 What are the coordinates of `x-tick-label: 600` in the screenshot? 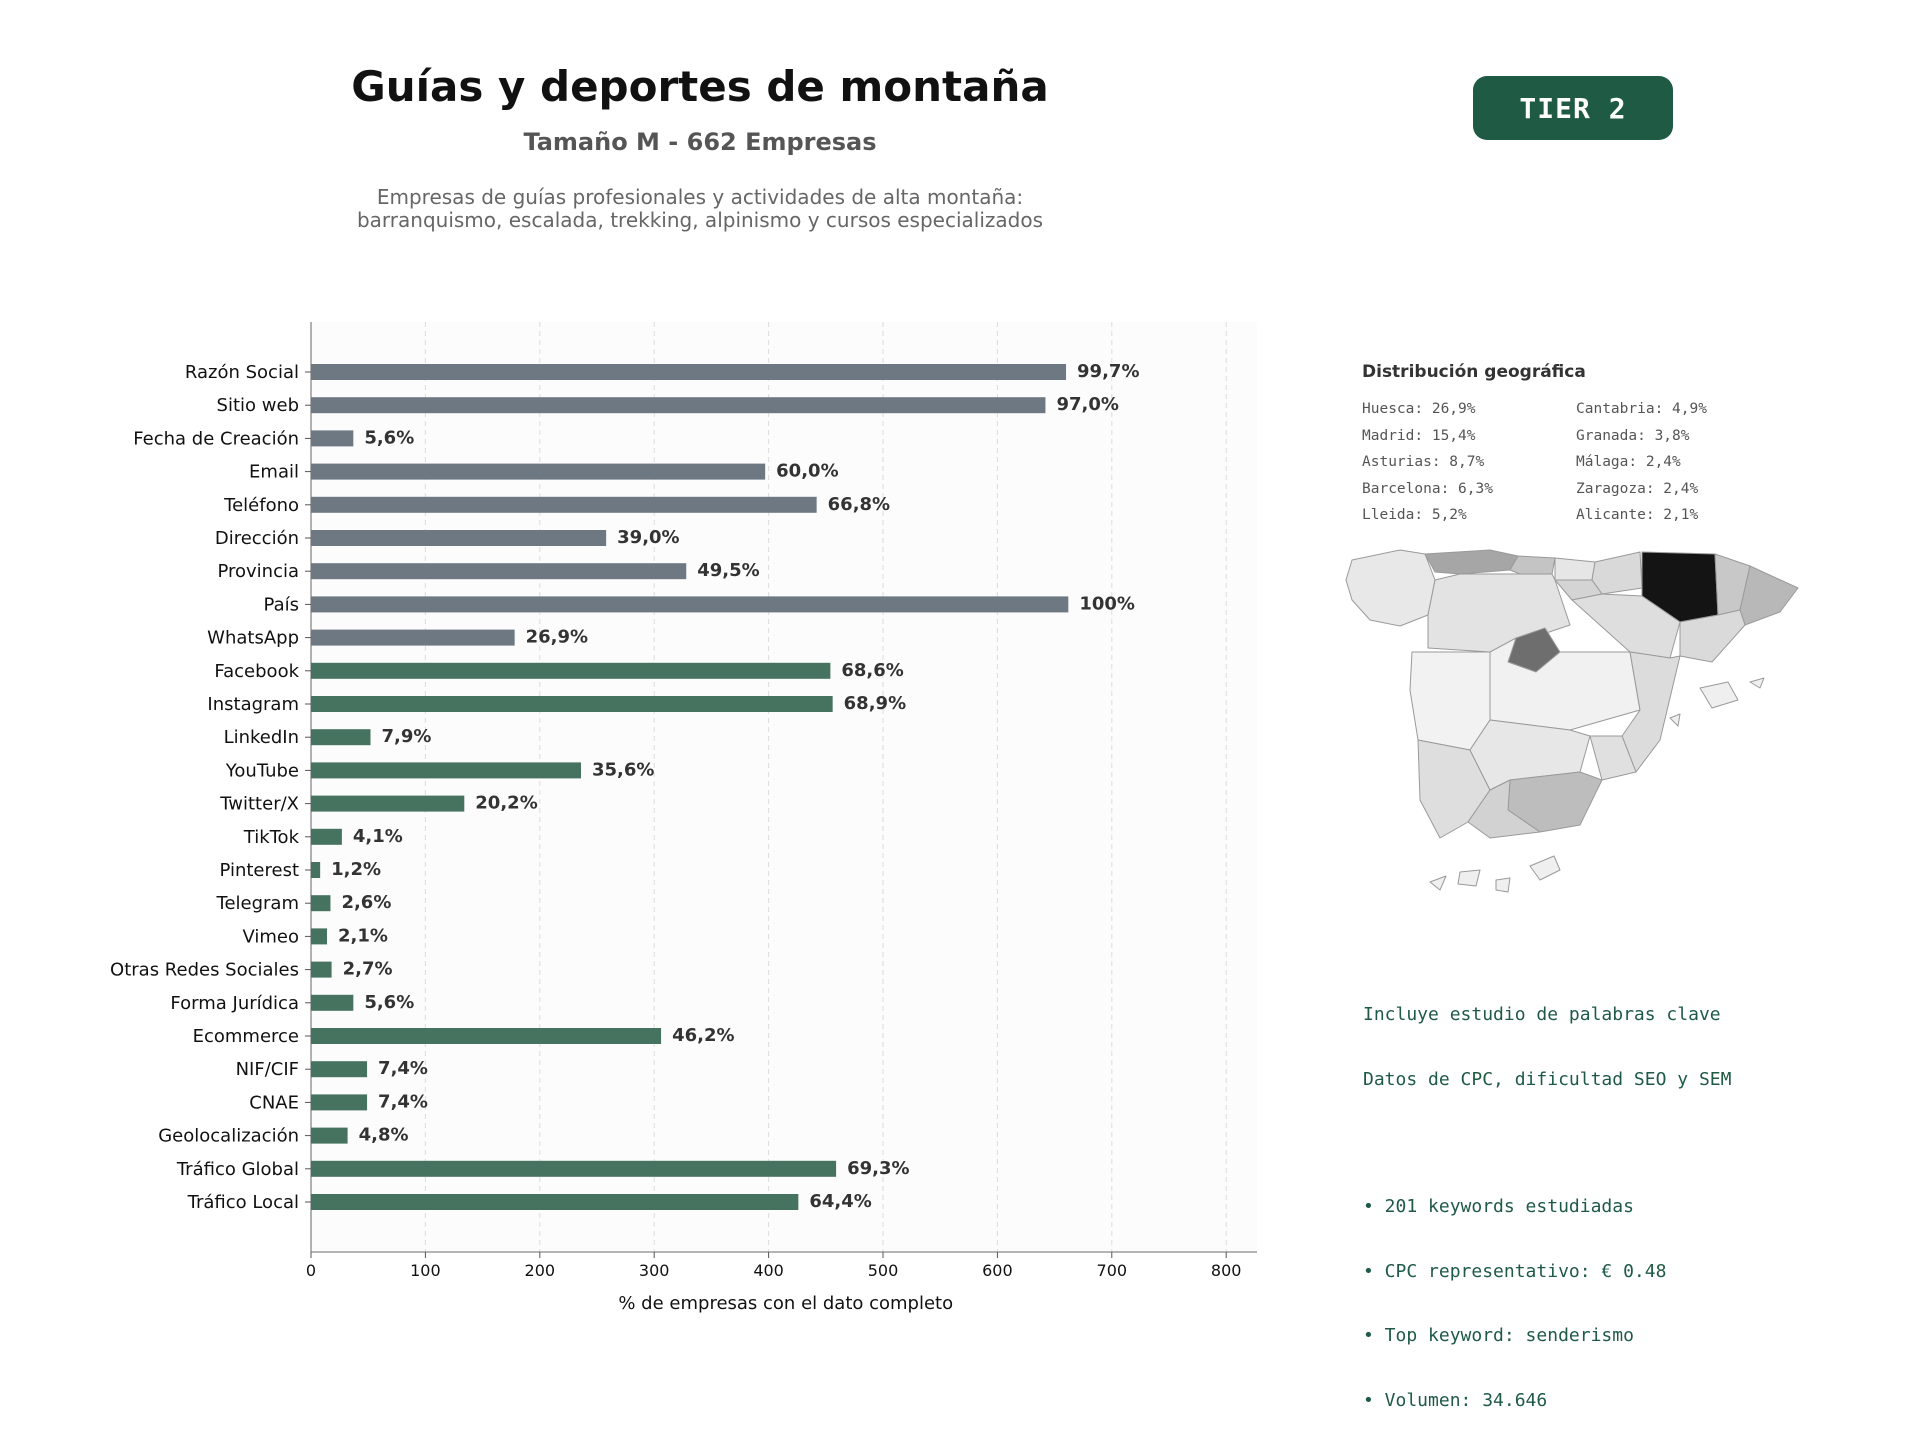 It's located at (997, 1270).